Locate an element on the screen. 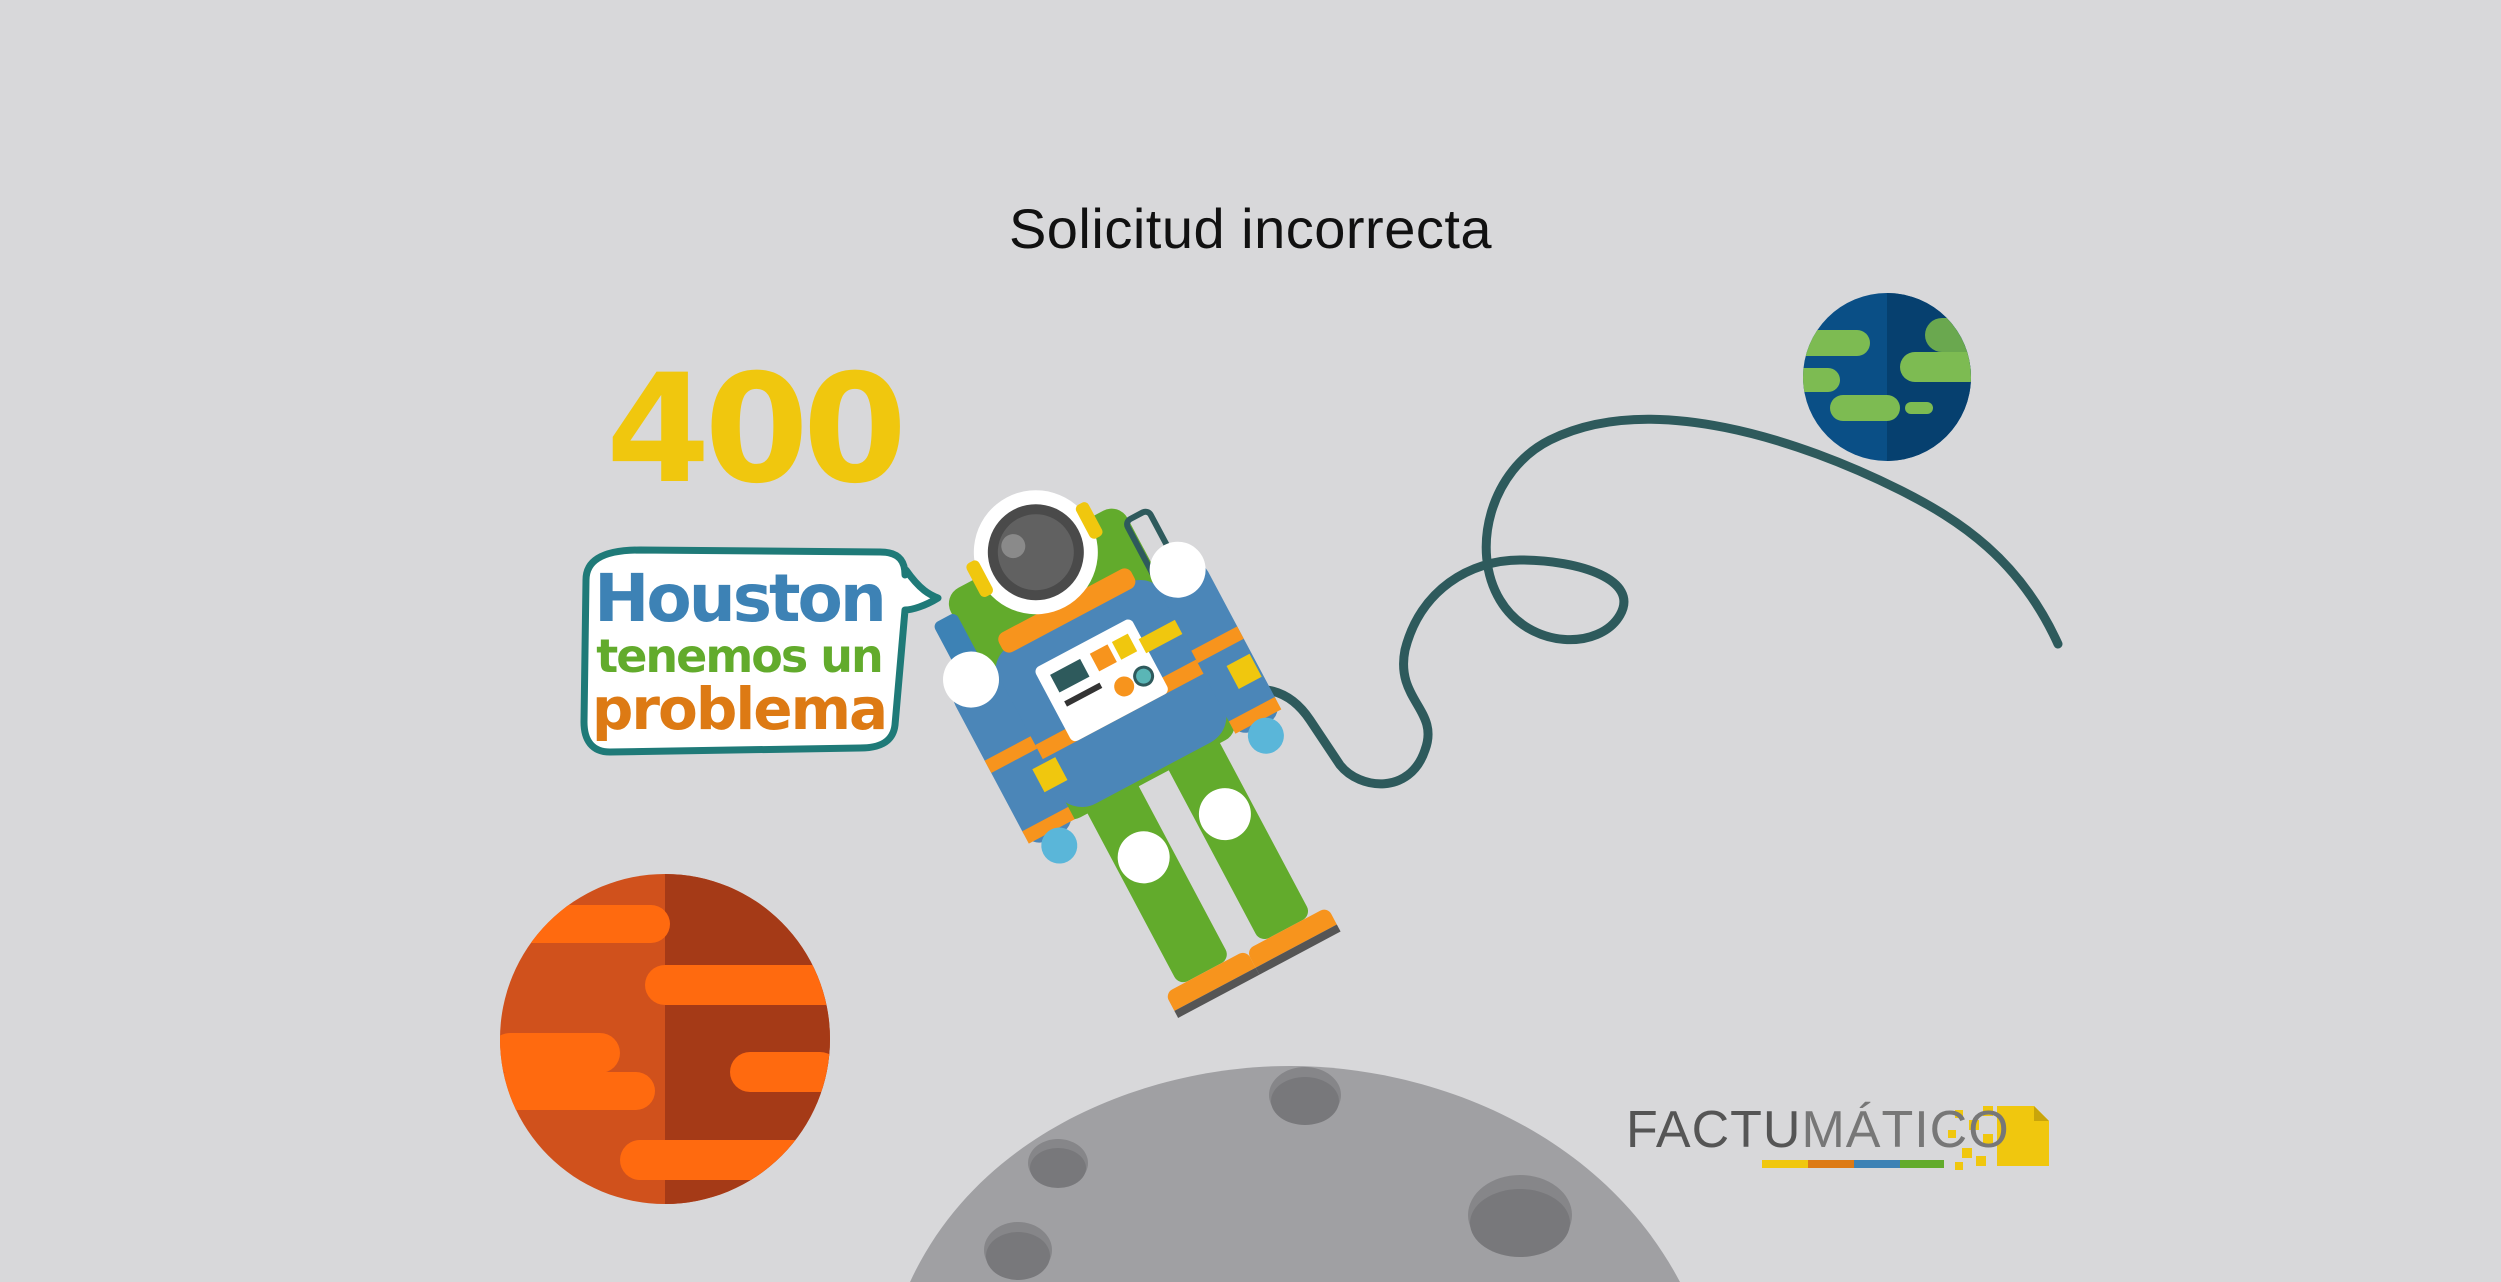  error-code: 400 is located at coordinates (756, 430).